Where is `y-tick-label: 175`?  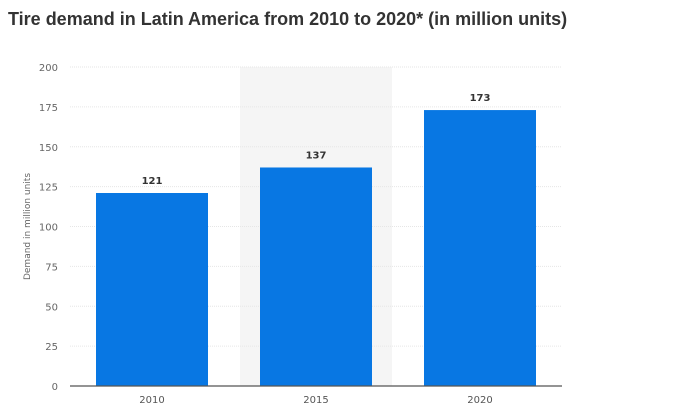 y-tick-label: 175 is located at coordinates (48, 108).